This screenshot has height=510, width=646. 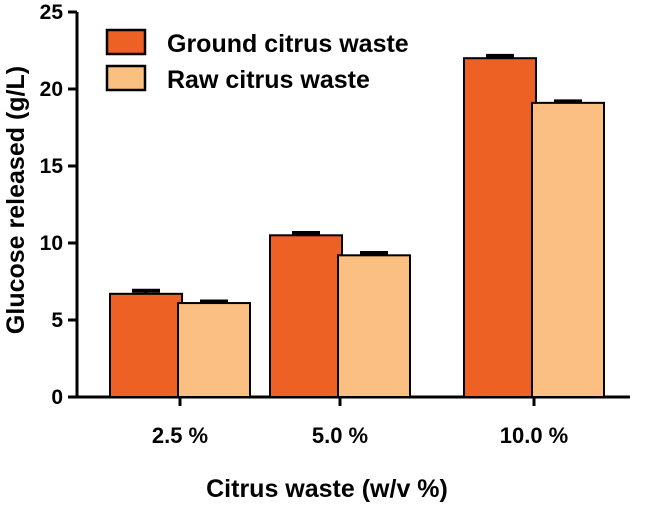 I want to click on y-tick-label: 25, so click(x=52, y=12).